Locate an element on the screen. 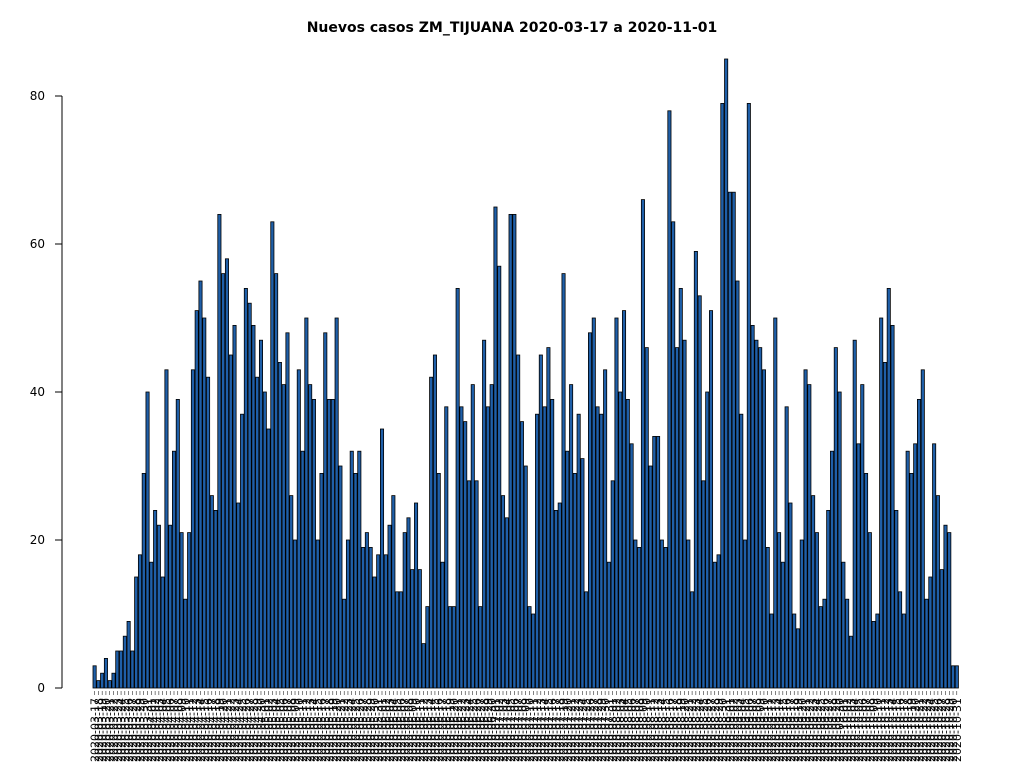  x-tick-label: 2020-05-19 is located at coordinates (333, 730).